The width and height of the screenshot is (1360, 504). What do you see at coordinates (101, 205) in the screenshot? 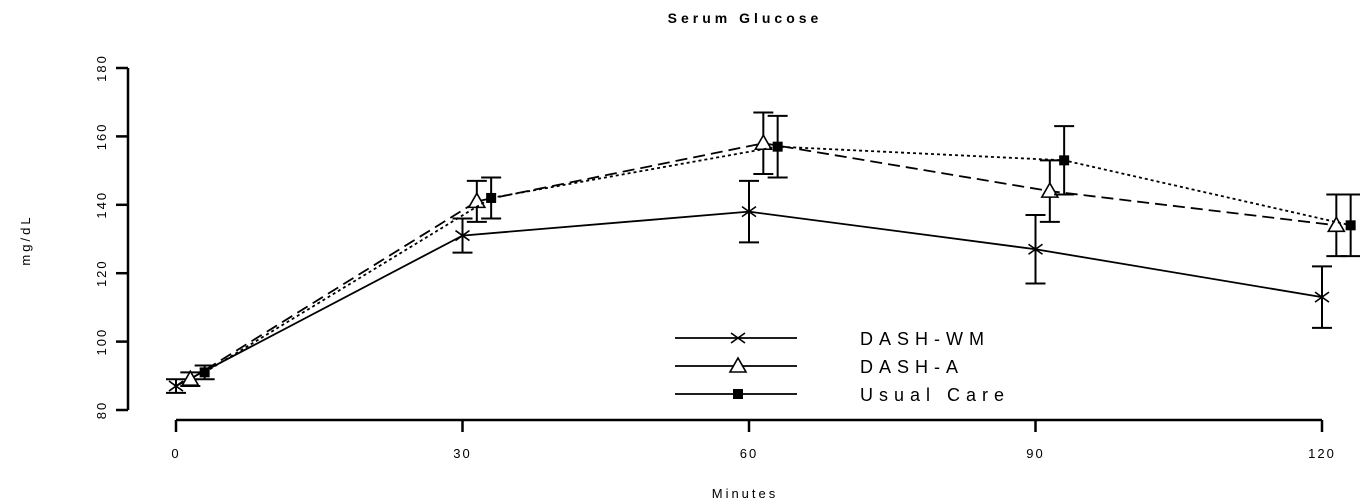
I see `y-tick-label: 140` at bounding box center [101, 205].